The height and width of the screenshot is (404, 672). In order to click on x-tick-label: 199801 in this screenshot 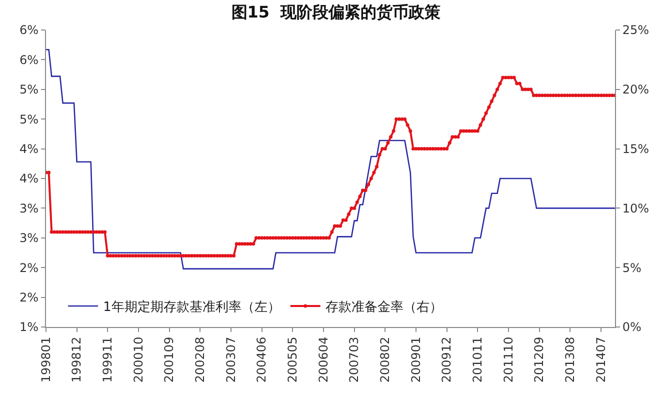, I will do `click(45, 359)`.